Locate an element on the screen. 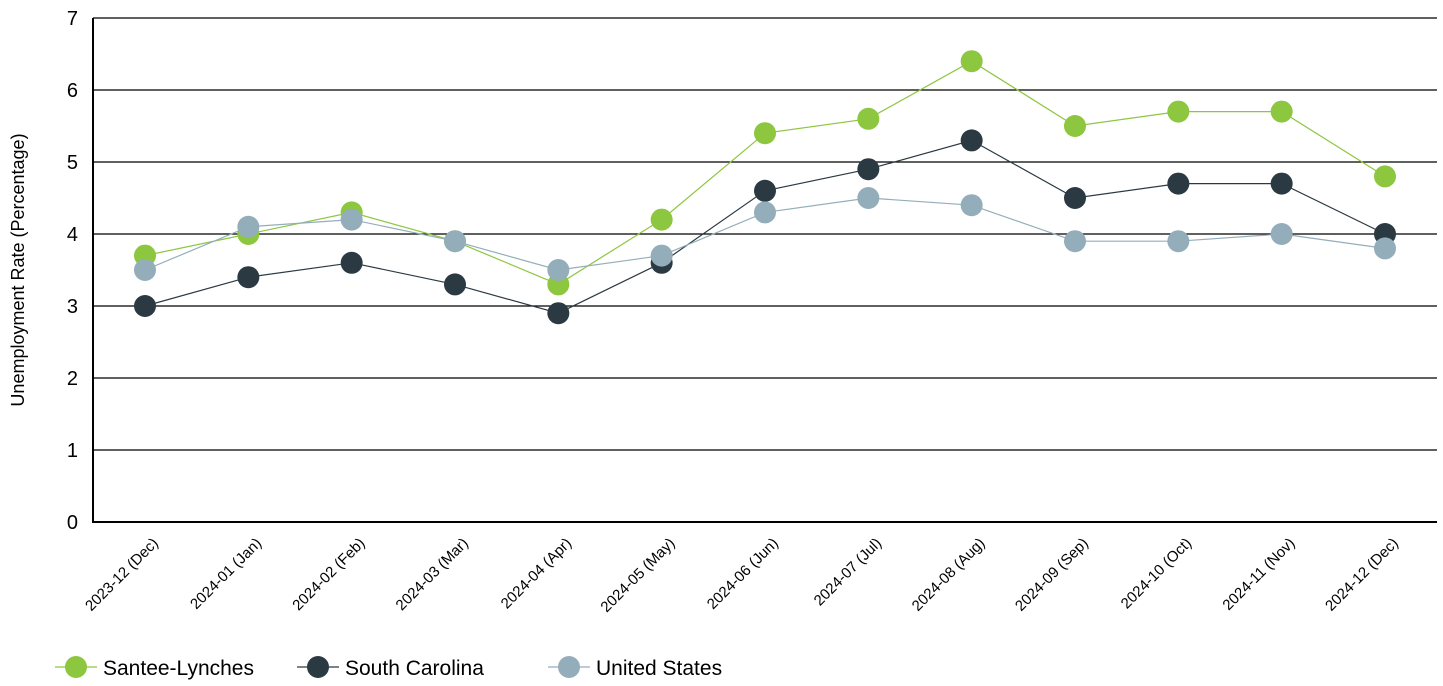 The image size is (1443, 686). y-tick-label: 1 is located at coordinates (72, 451).